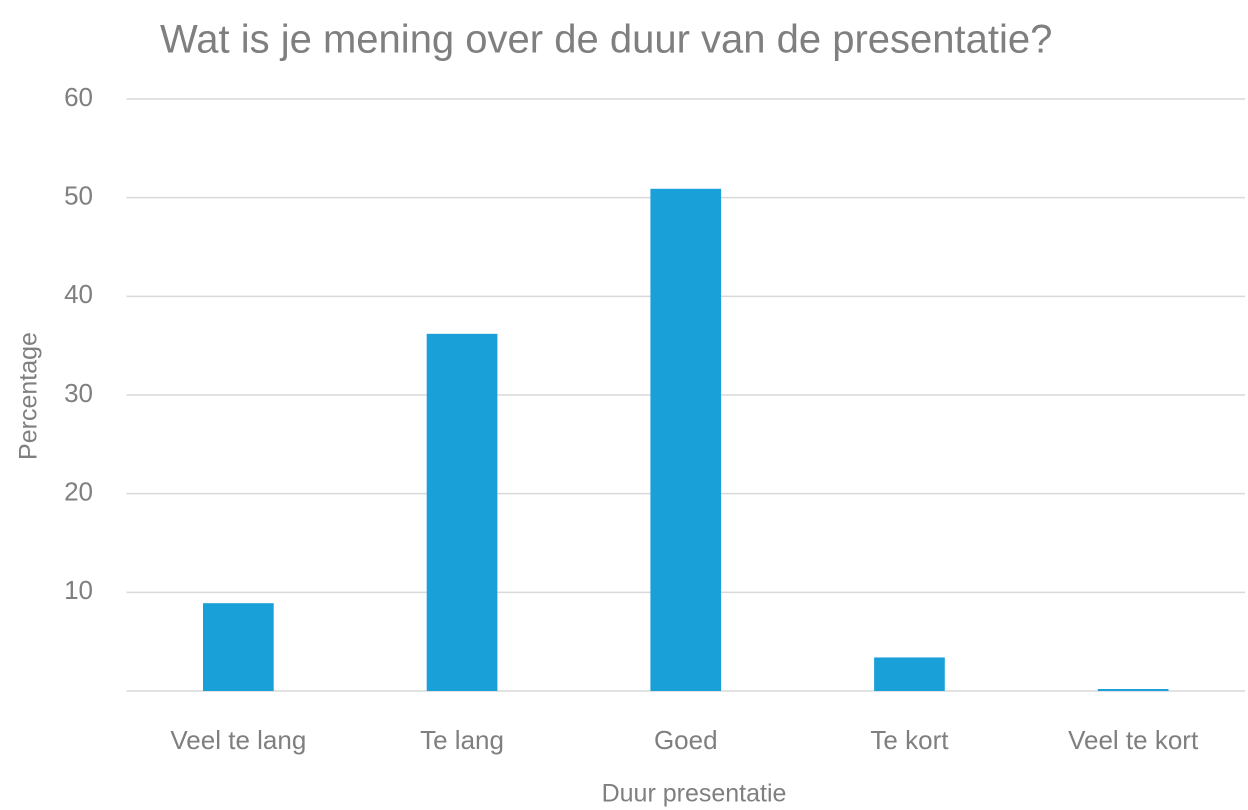 The width and height of the screenshot is (1248, 810). I want to click on y-tick-label: 30, so click(78, 393).